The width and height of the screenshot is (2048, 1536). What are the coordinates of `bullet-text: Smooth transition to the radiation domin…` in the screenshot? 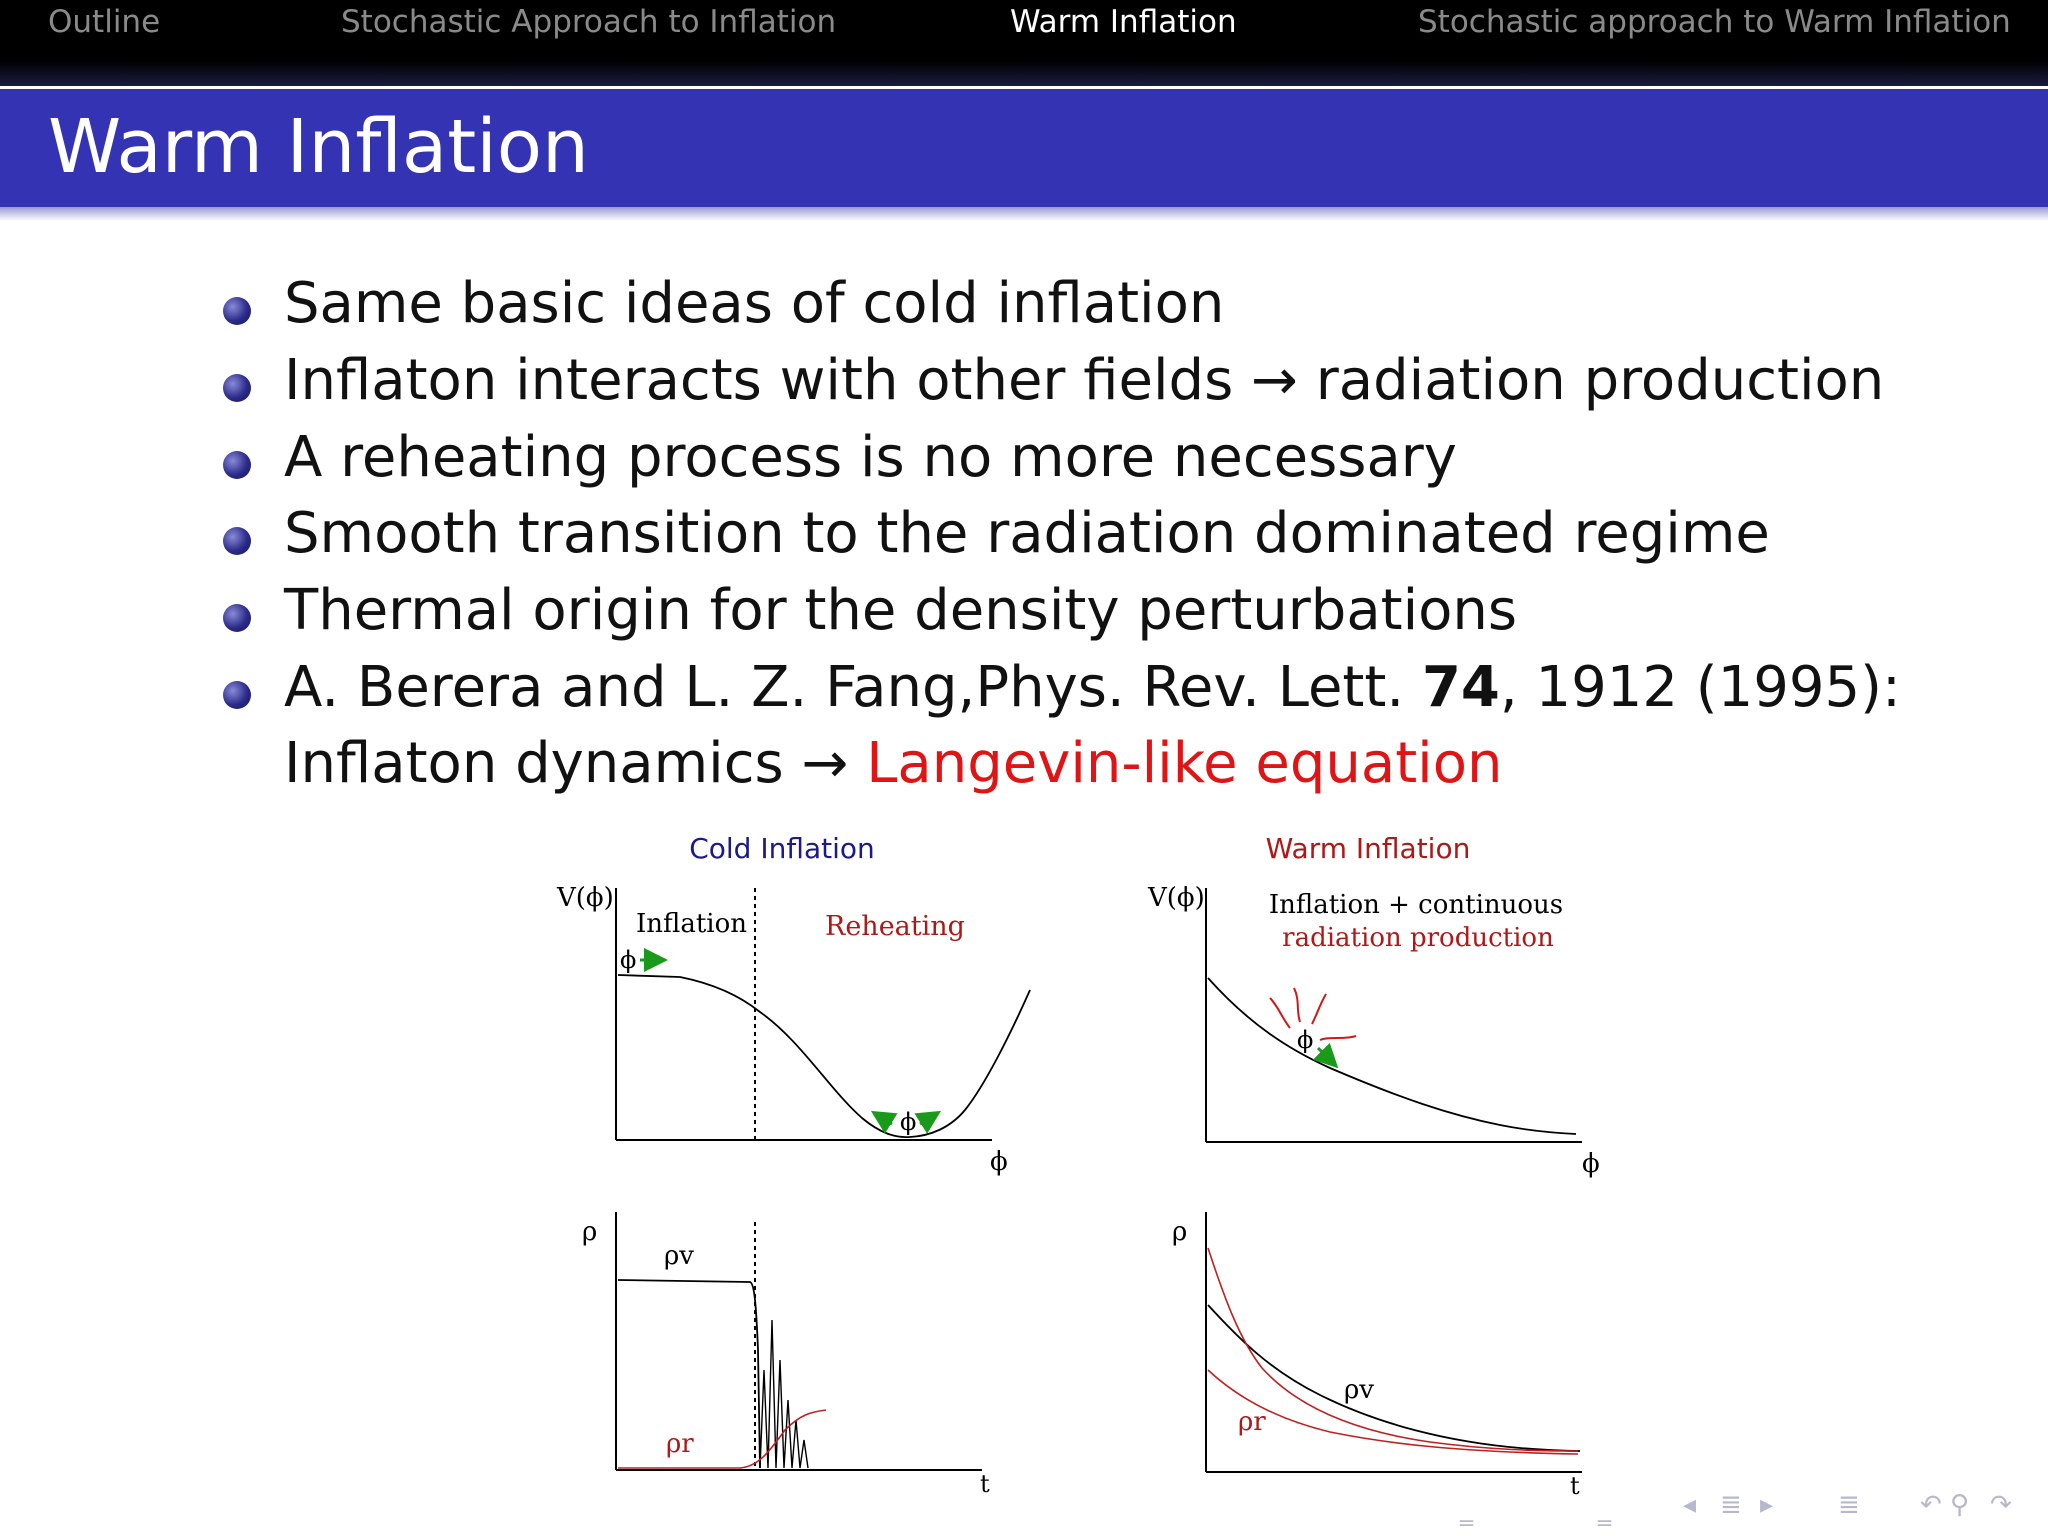 It's located at (1027, 533).